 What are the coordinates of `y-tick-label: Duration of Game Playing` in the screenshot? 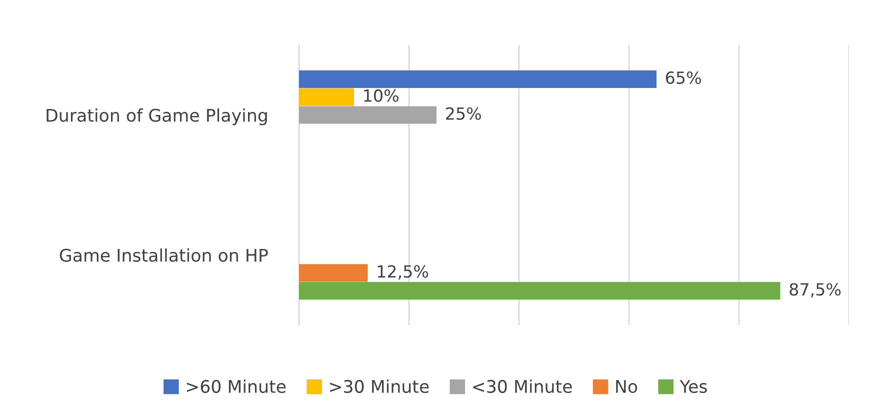 It's located at (156, 117).